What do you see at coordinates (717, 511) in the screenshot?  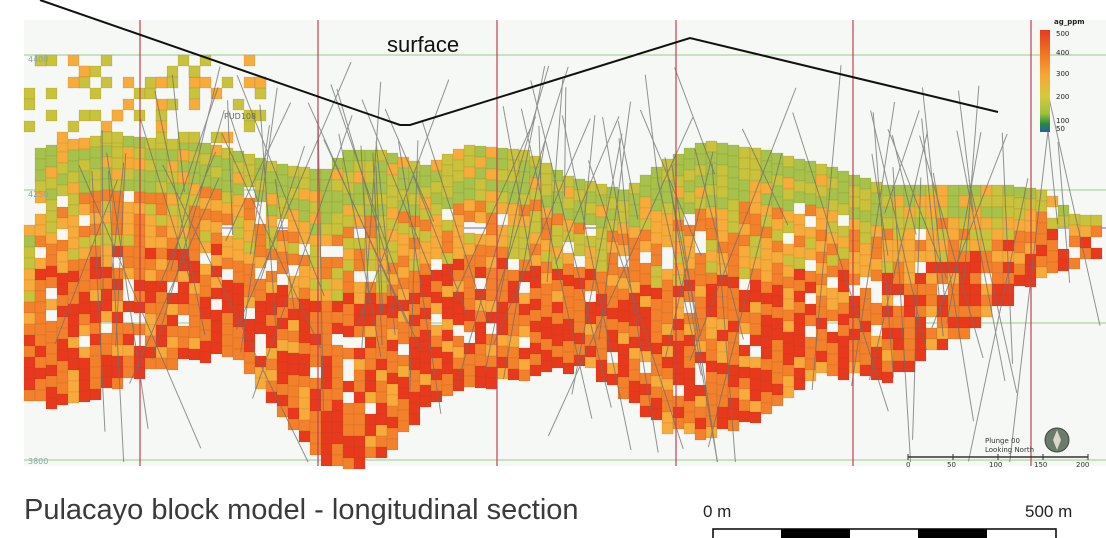 I see `scale-label-start: 0 m` at bounding box center [717, 511].